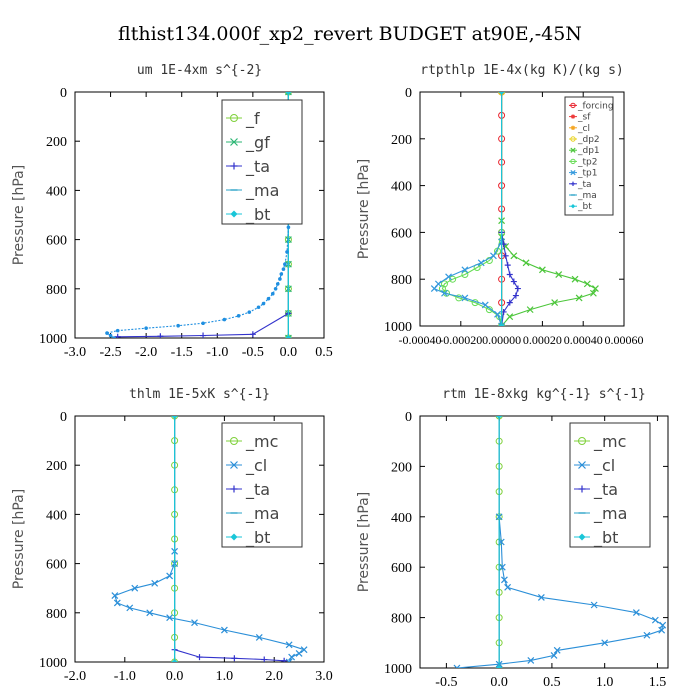 The image size is (700, 700). What do you see at coordinates (75, 676) in the screenshot?
I see `x-tick-label: -2.0` at bounding box center [75, 676].